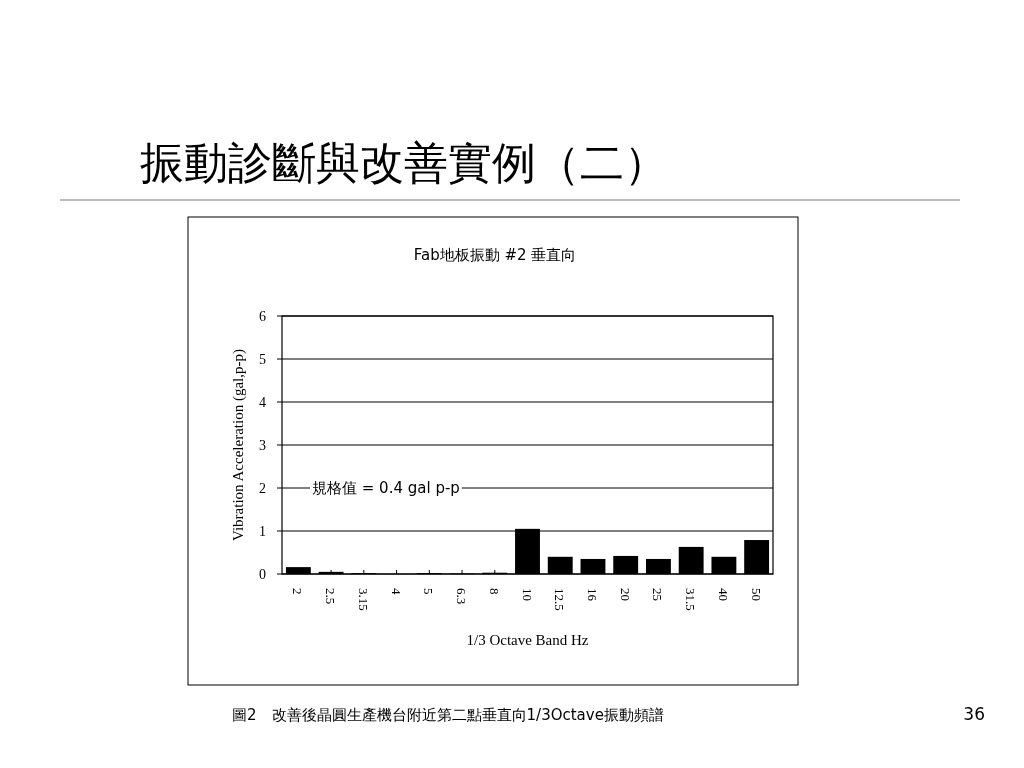 This screenshot has width=1024, height=768. I want to click on annotation: 規格值 = 0.4 gal p-p, so click(386, 488).